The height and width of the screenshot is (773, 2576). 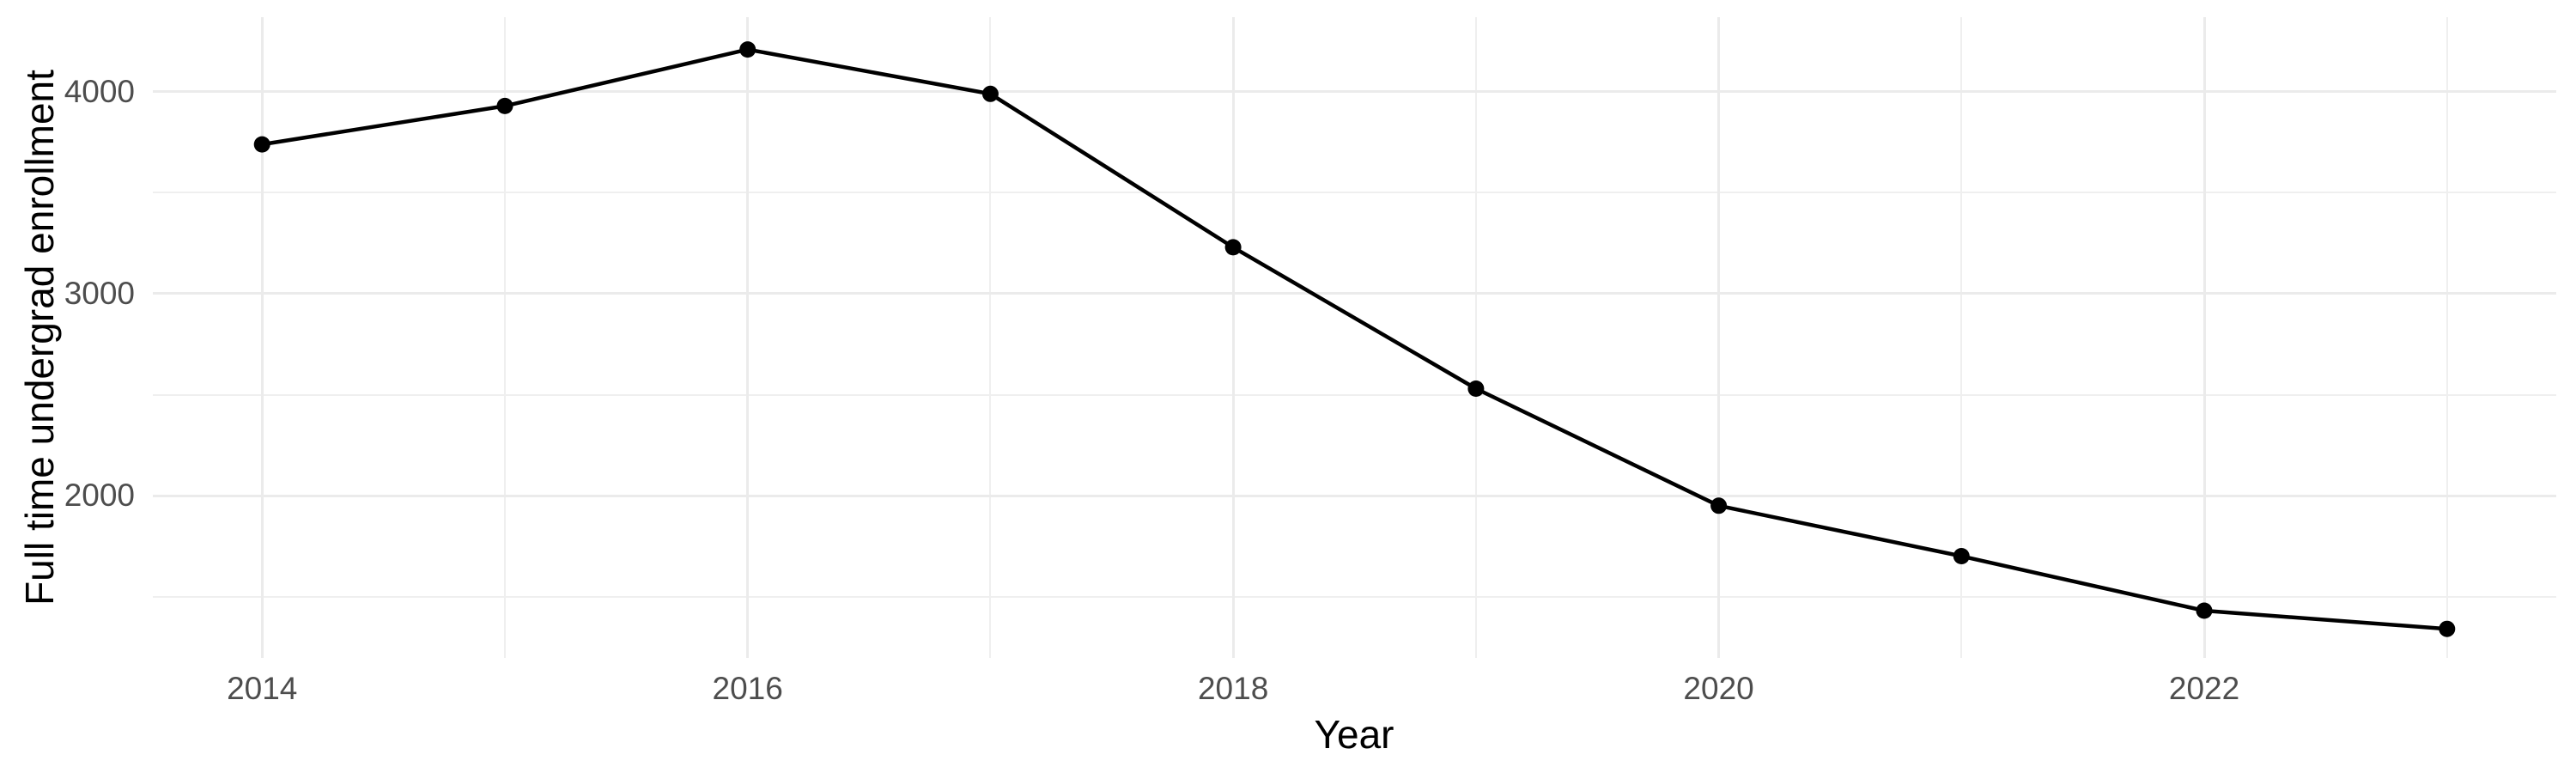 What do you see at coordinates (99, 293) in the screenshot?
I see `y-tick-label: 3000` at bounding box center [99, 293].